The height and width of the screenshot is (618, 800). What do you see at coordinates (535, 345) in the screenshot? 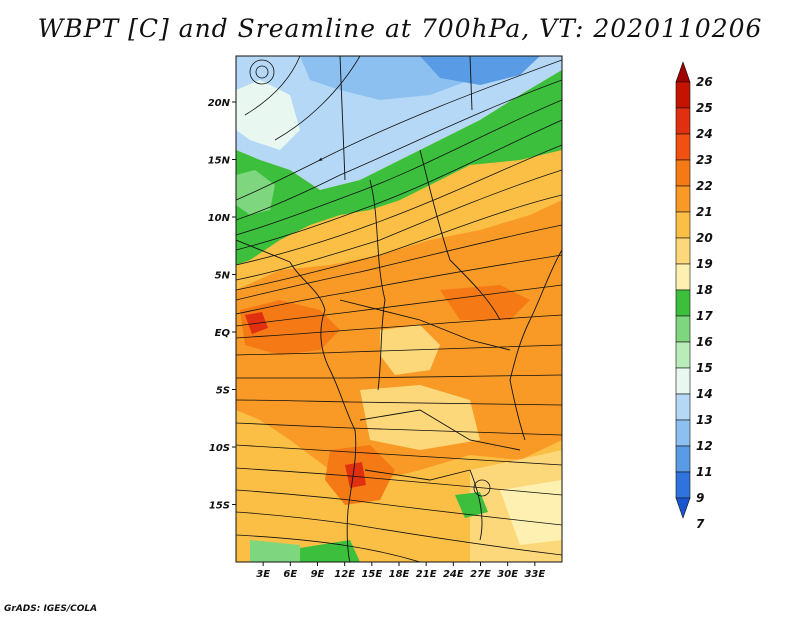
I see `coastline-east` at bounding box center [535, 345].